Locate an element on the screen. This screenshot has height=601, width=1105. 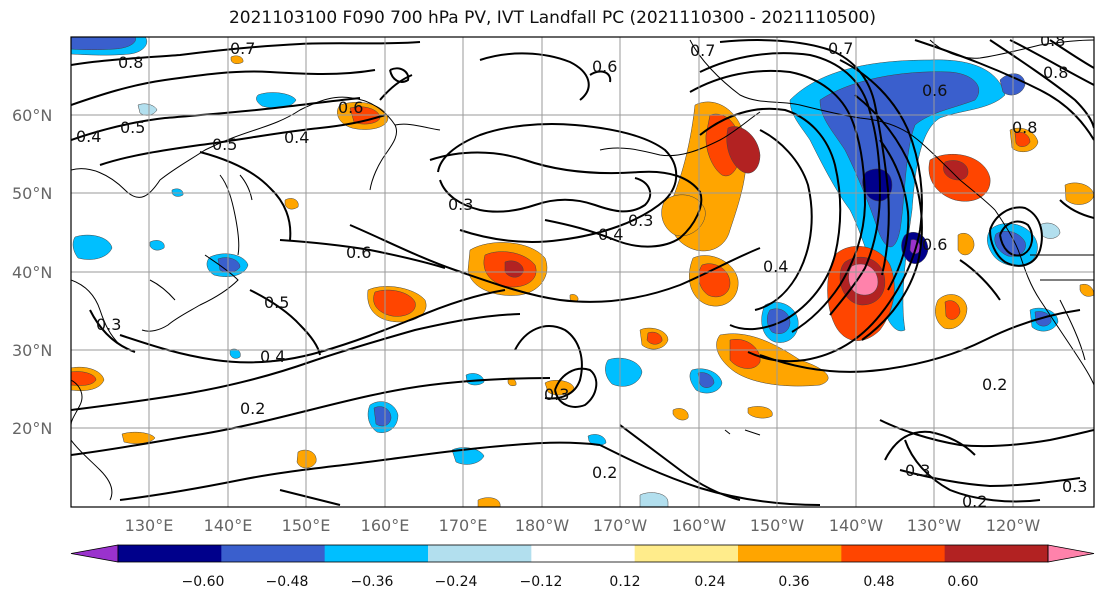
colorbar-extend-high is located at coordinates (1071, 553).